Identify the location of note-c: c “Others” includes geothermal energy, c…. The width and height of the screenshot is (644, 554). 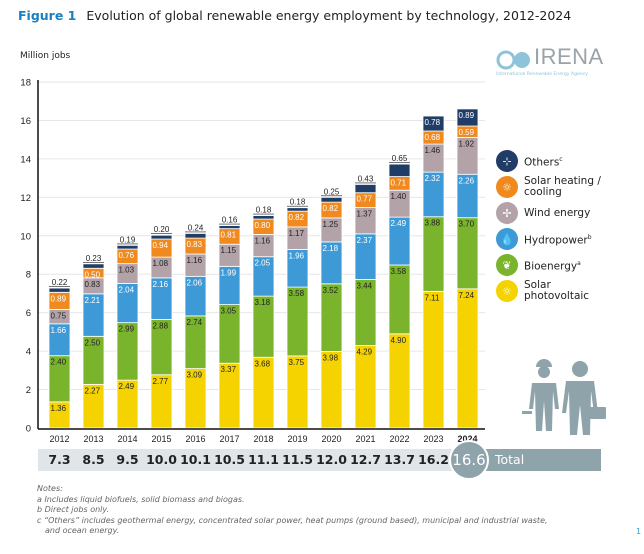
(292, 520).